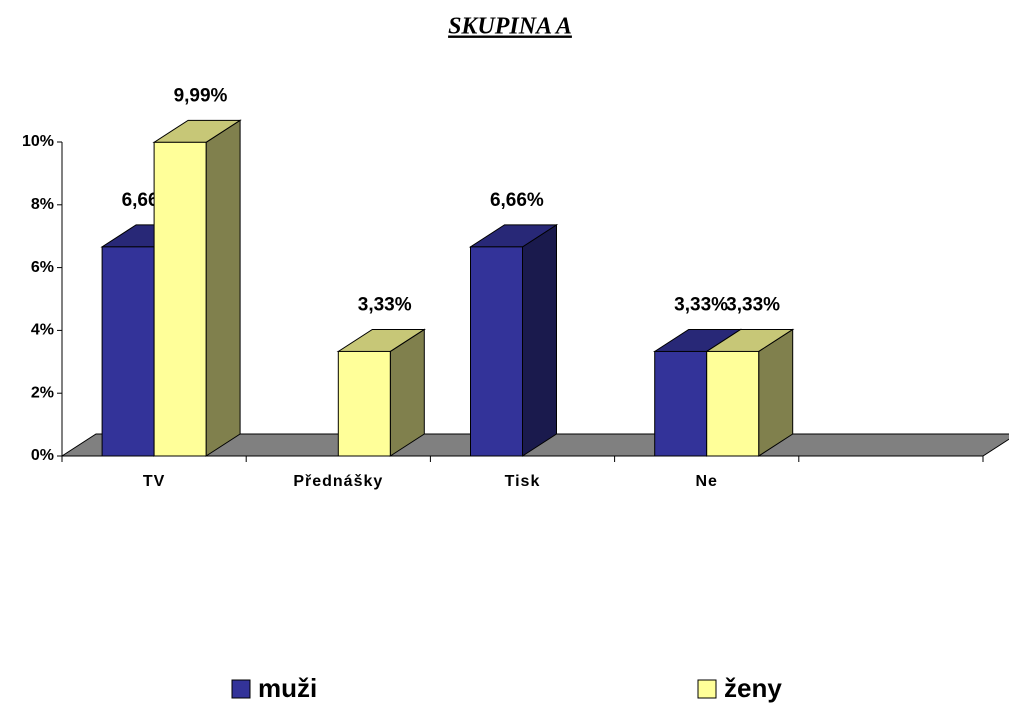 The height and width of the screenshot is (703, 1009). I want to click on y-tick-label: 2%, so click(42, 392).